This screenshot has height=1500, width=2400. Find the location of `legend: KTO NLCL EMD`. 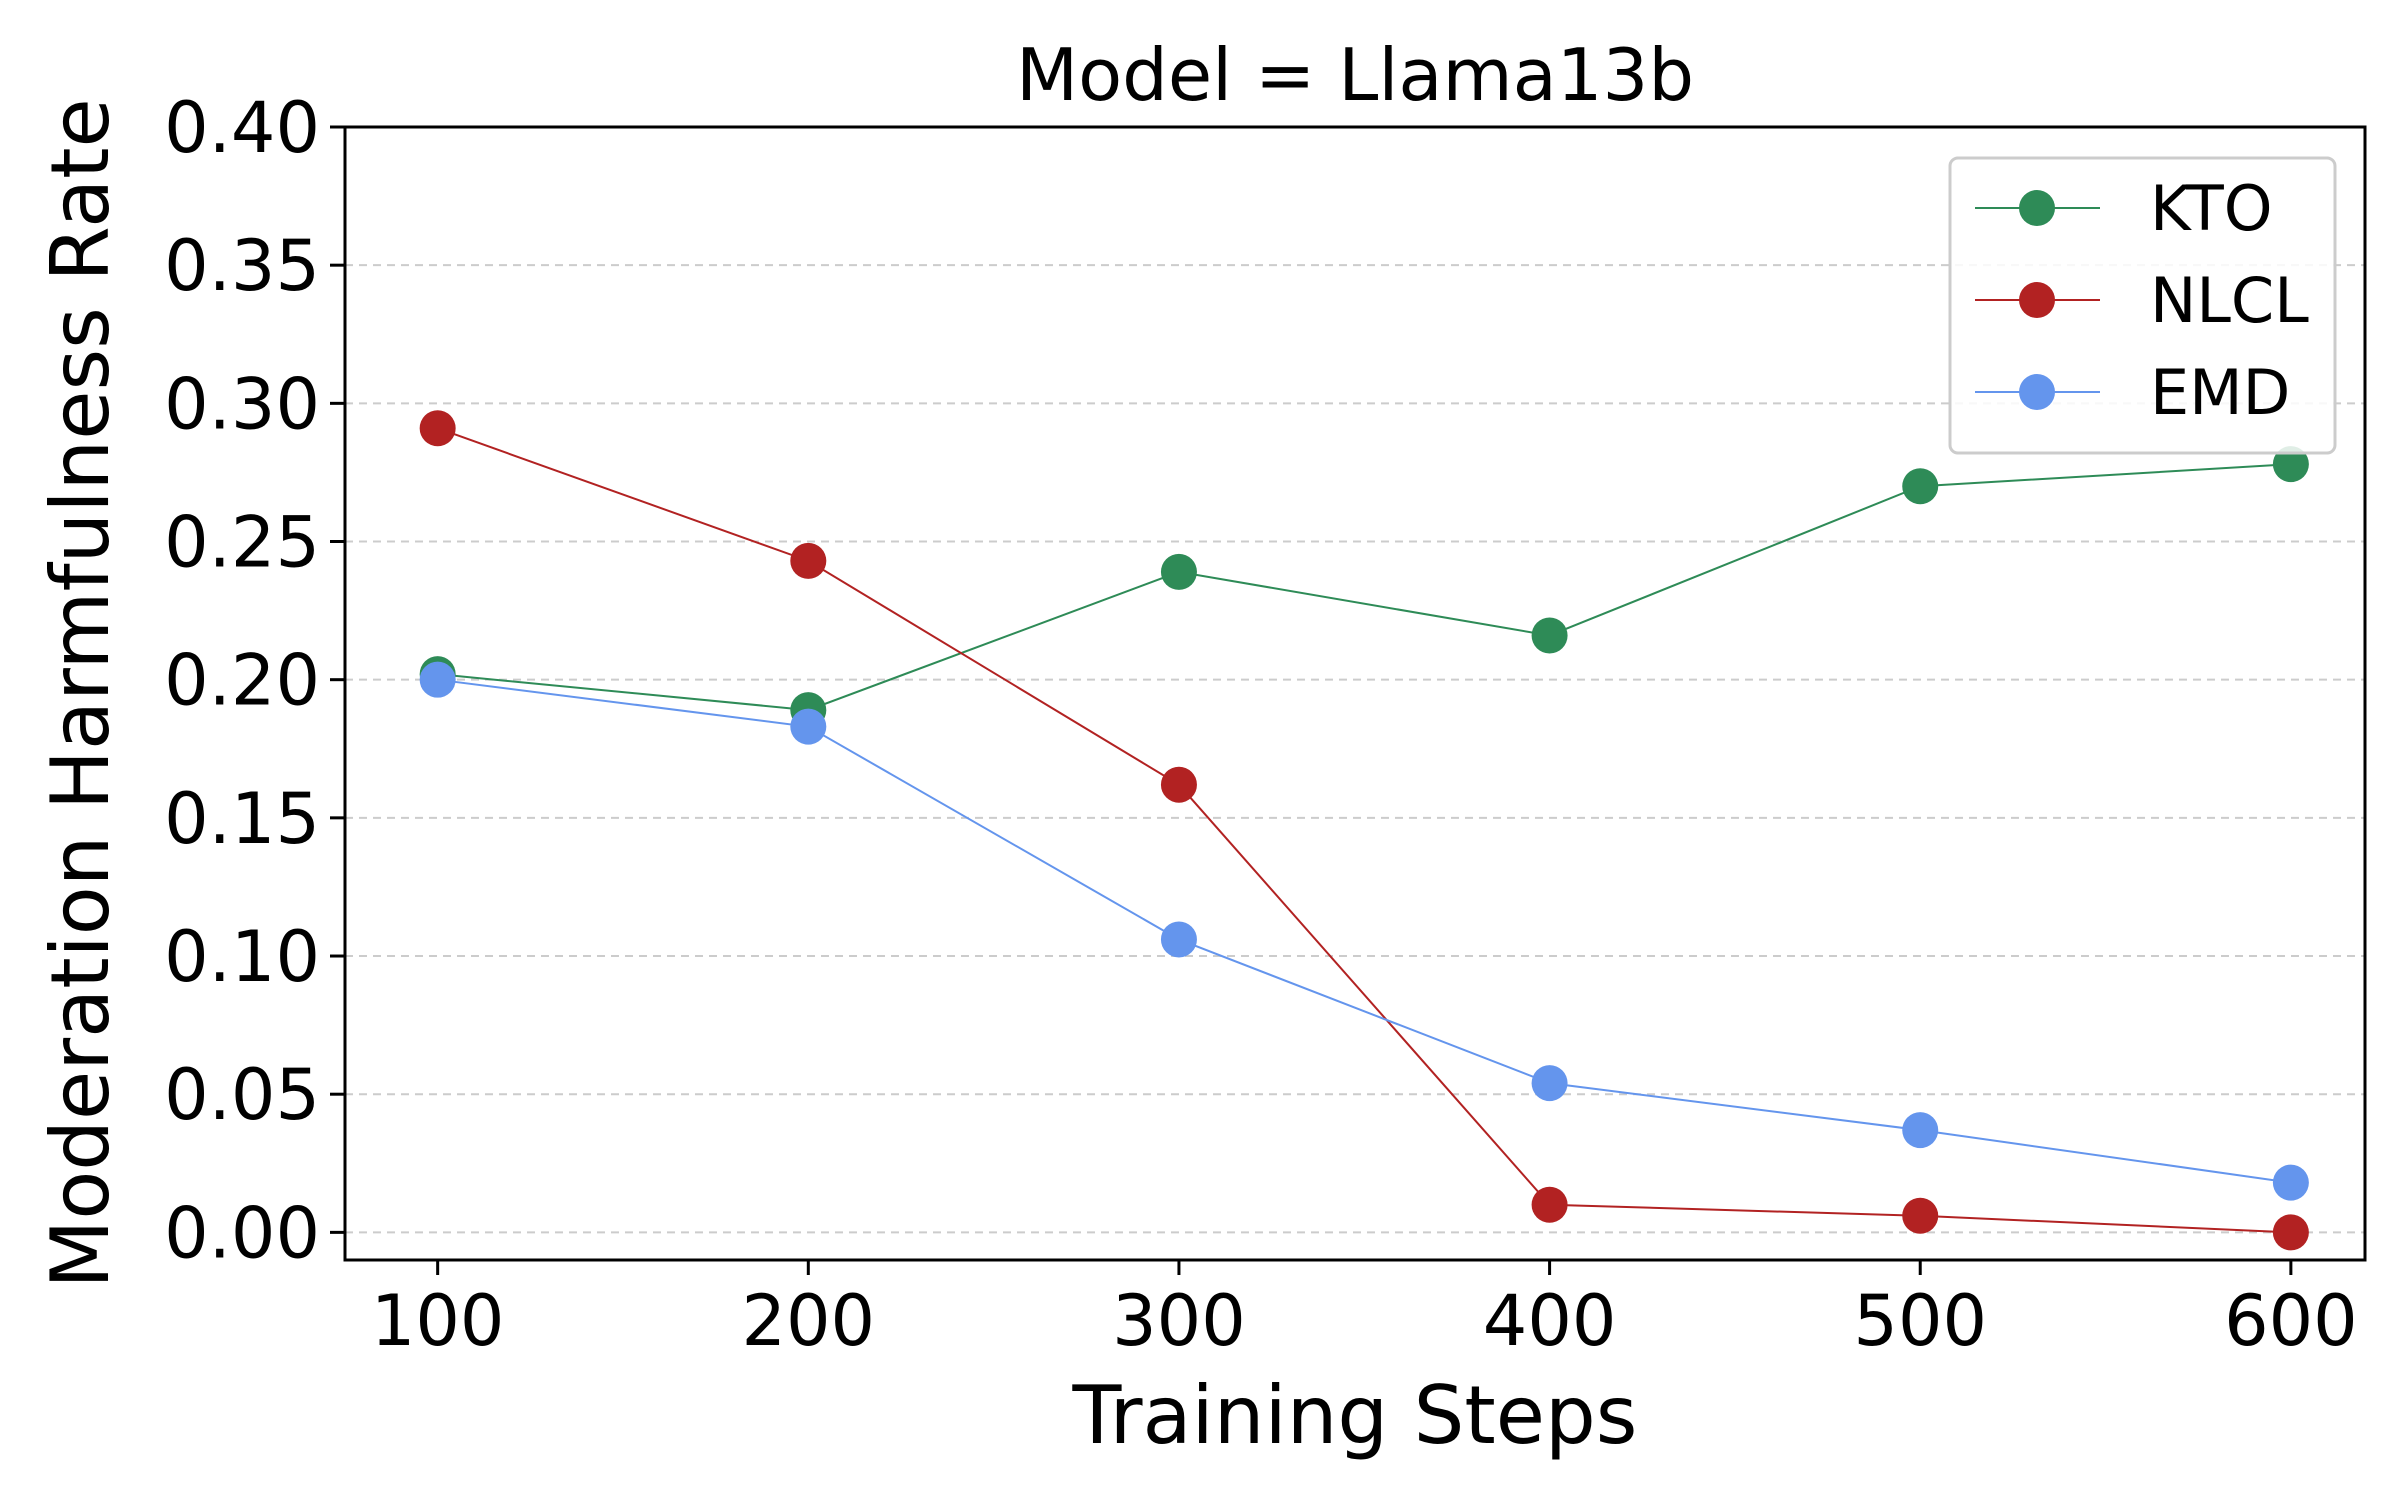

legend: KTO NLCL EMD is located at coordinates (2142, 305).